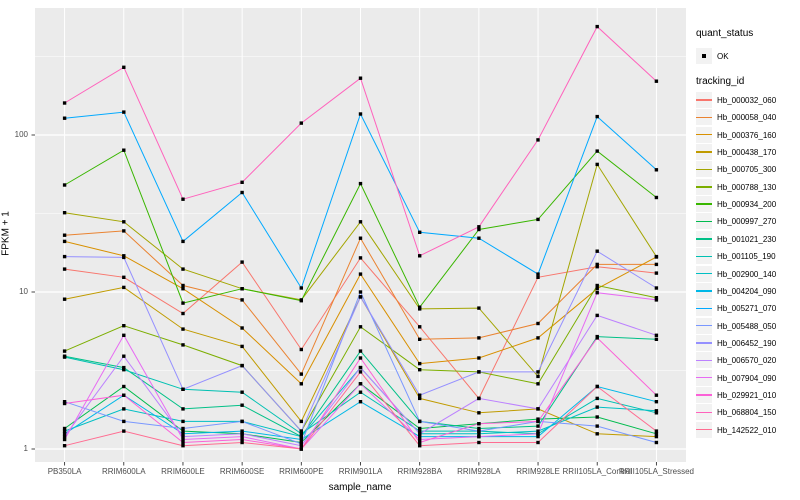 The width and height of the screenshot is (800, 500). I want to click on point-marker-icon, so click(704, 56).